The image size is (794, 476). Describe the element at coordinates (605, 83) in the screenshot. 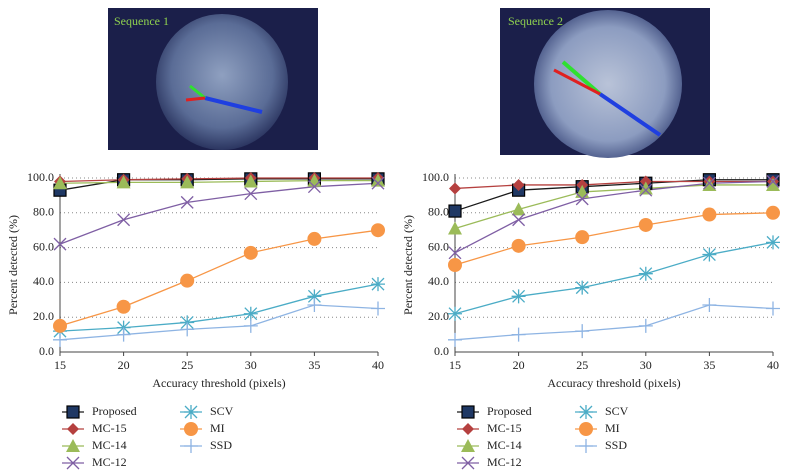

I see `image-2: Sequence 2` at that location.